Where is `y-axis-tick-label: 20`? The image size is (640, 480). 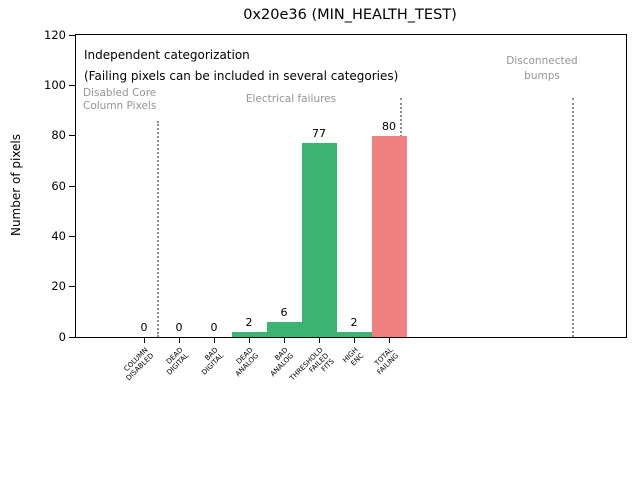
y-axis-tick-label: 20 is located at coordinates (58, 286).